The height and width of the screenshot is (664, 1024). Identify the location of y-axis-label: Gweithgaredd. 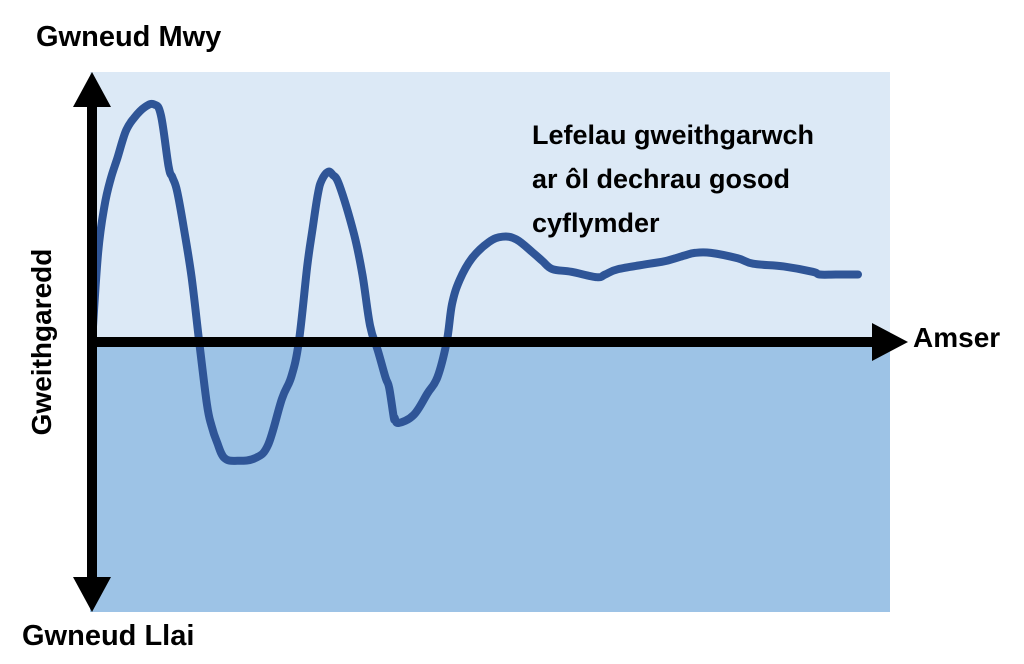
(41, 342).